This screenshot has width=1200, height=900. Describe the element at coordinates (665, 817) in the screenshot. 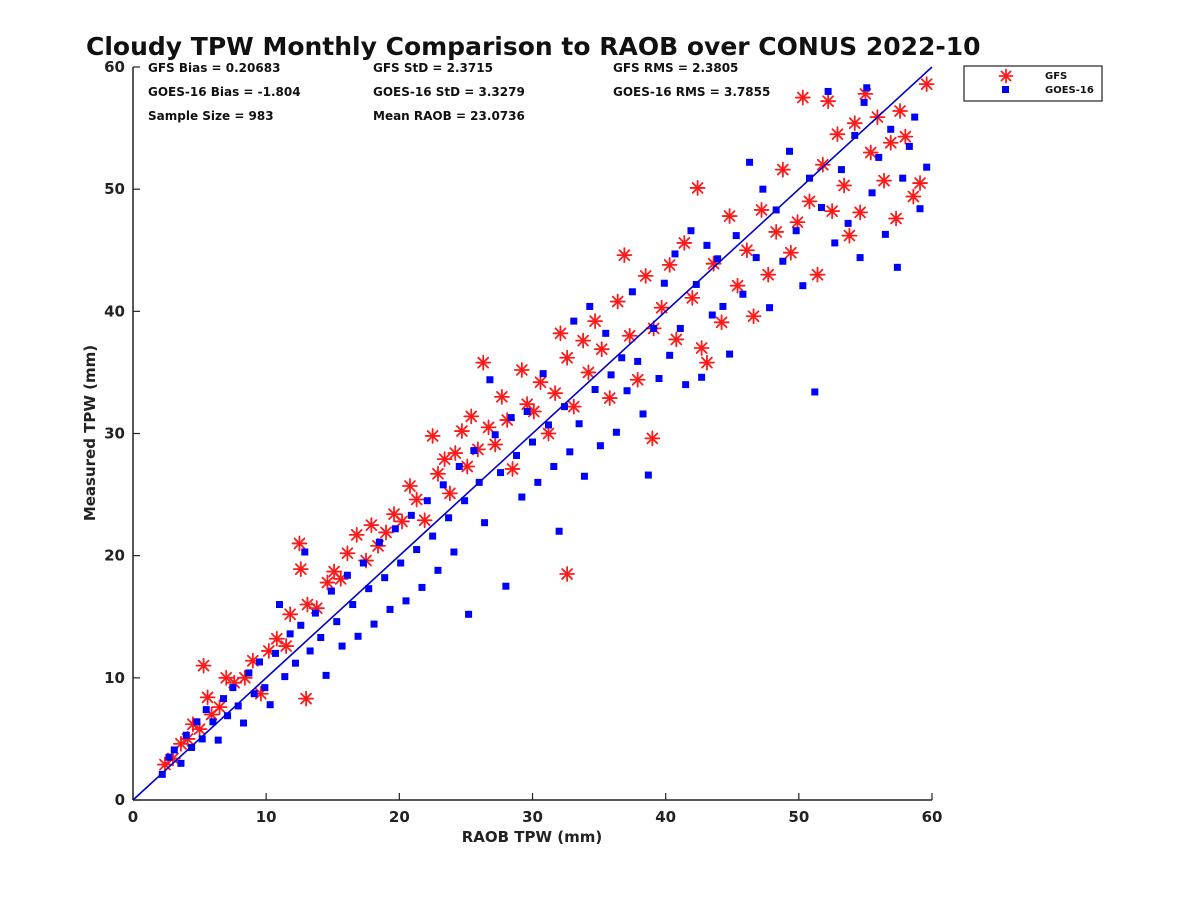

I see `x-tick-label: 40` at that location.